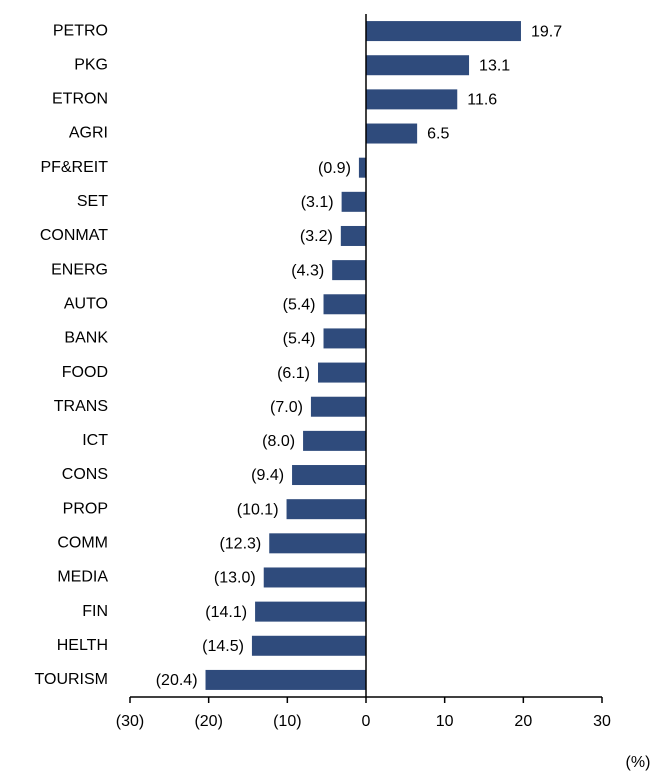 The image size is (657, 775). Describe the element at coordinates (74, 235) in the screenshot. I see `y-tick-label: CONMAT` at that location.